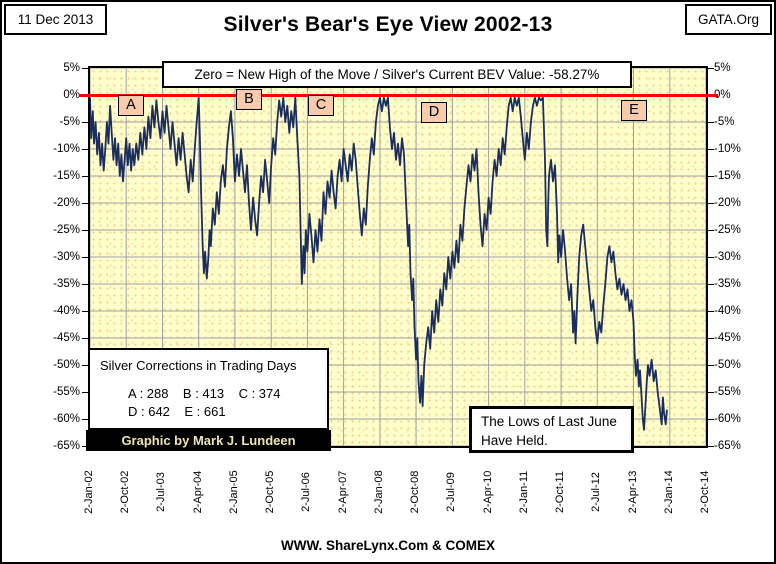  I want to click on y-axis-label-right: -30%, so click(727, 257).